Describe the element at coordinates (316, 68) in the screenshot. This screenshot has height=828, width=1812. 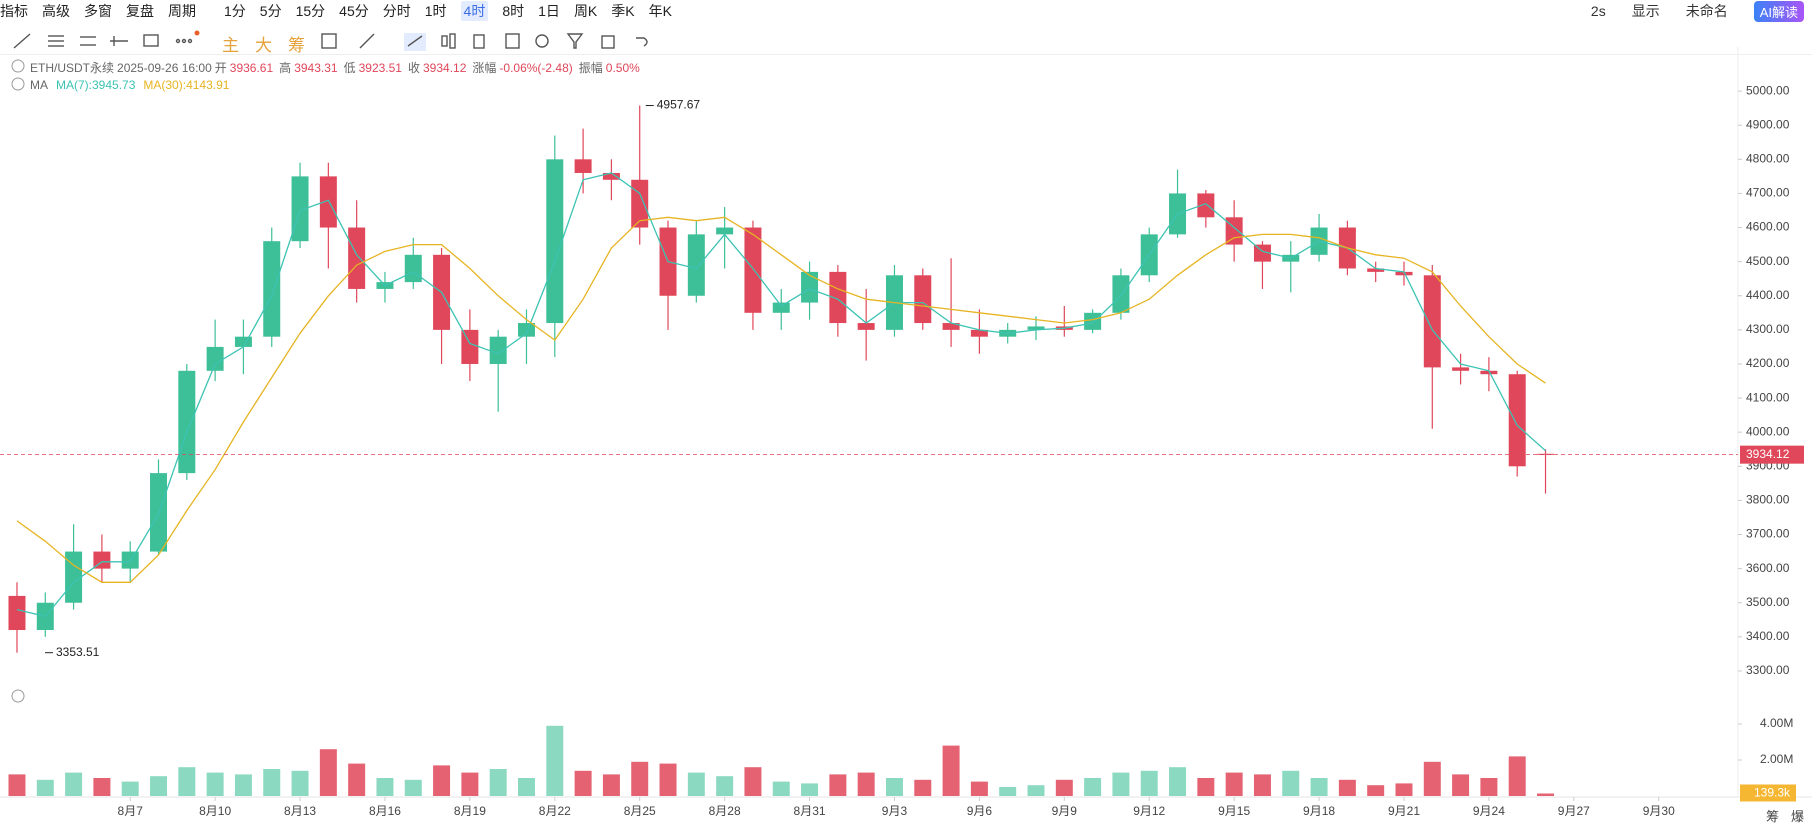
I see `info-value: 3943.31` at that location.